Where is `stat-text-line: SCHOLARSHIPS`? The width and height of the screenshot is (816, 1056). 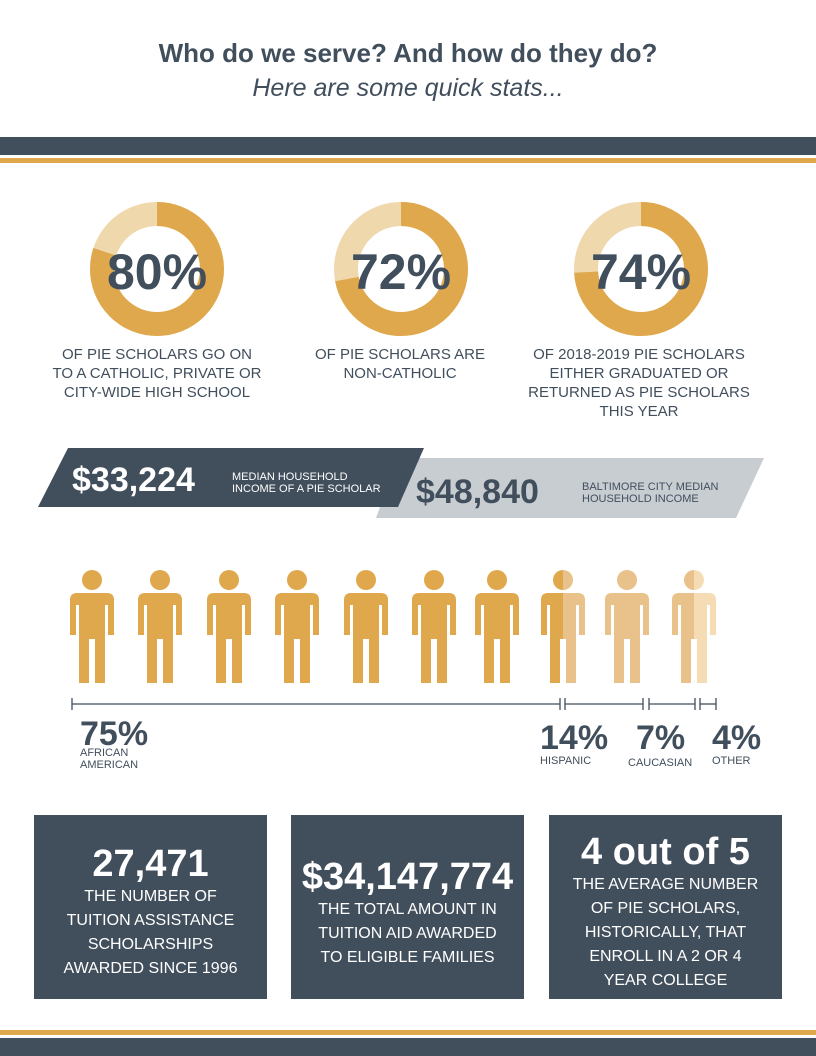
stat-text-line: SCHOLARSHIPS is located at coordinates (150, 944).